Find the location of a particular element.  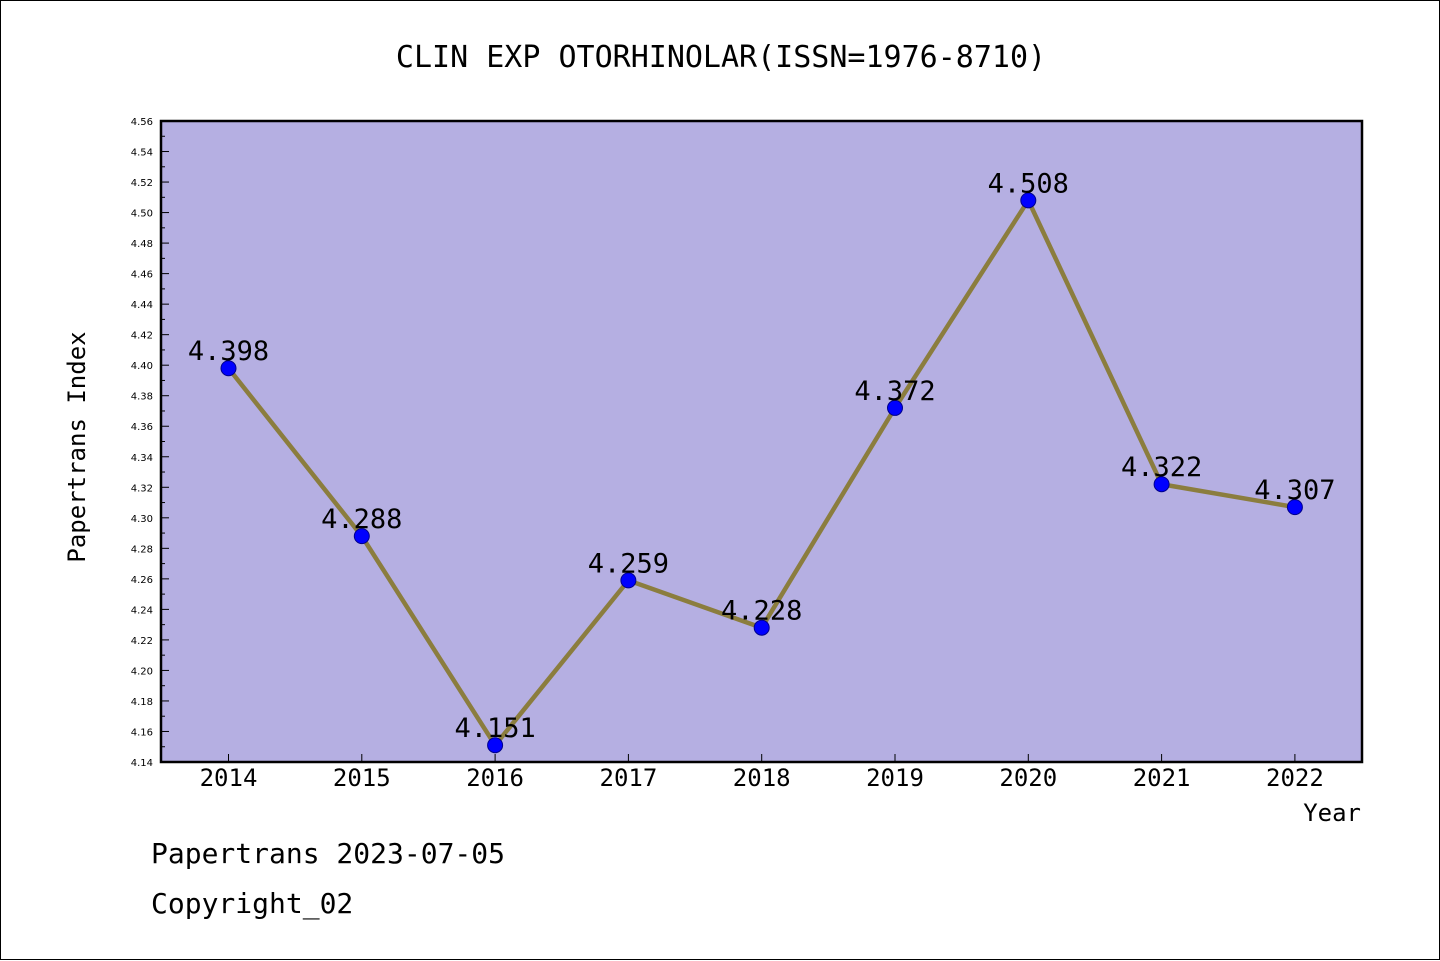

data-label: 4.508 is located at coordinates (1028, 183).